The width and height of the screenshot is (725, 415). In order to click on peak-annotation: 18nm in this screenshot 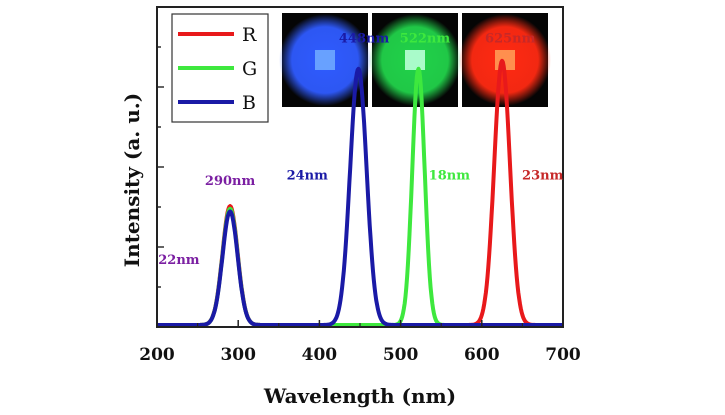, I will do `click(450, 176)`.